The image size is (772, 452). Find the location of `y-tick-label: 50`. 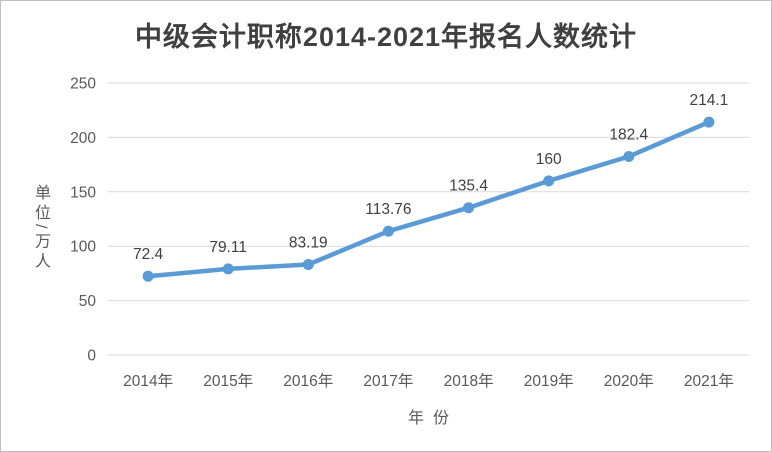

y-tick-label: 50 is located at coordinates (88, 301).